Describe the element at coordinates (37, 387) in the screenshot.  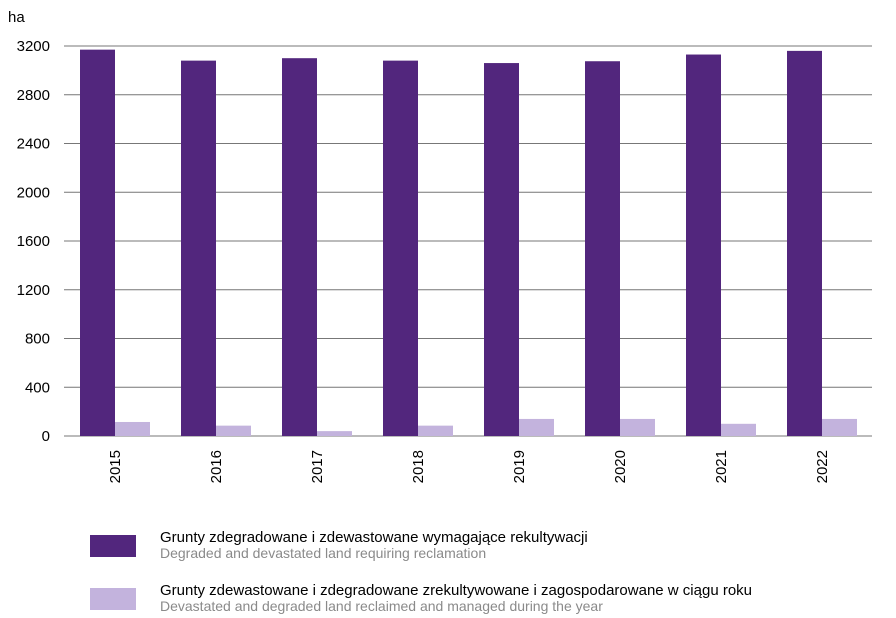
I see `y-tick-label: 400` at that location.